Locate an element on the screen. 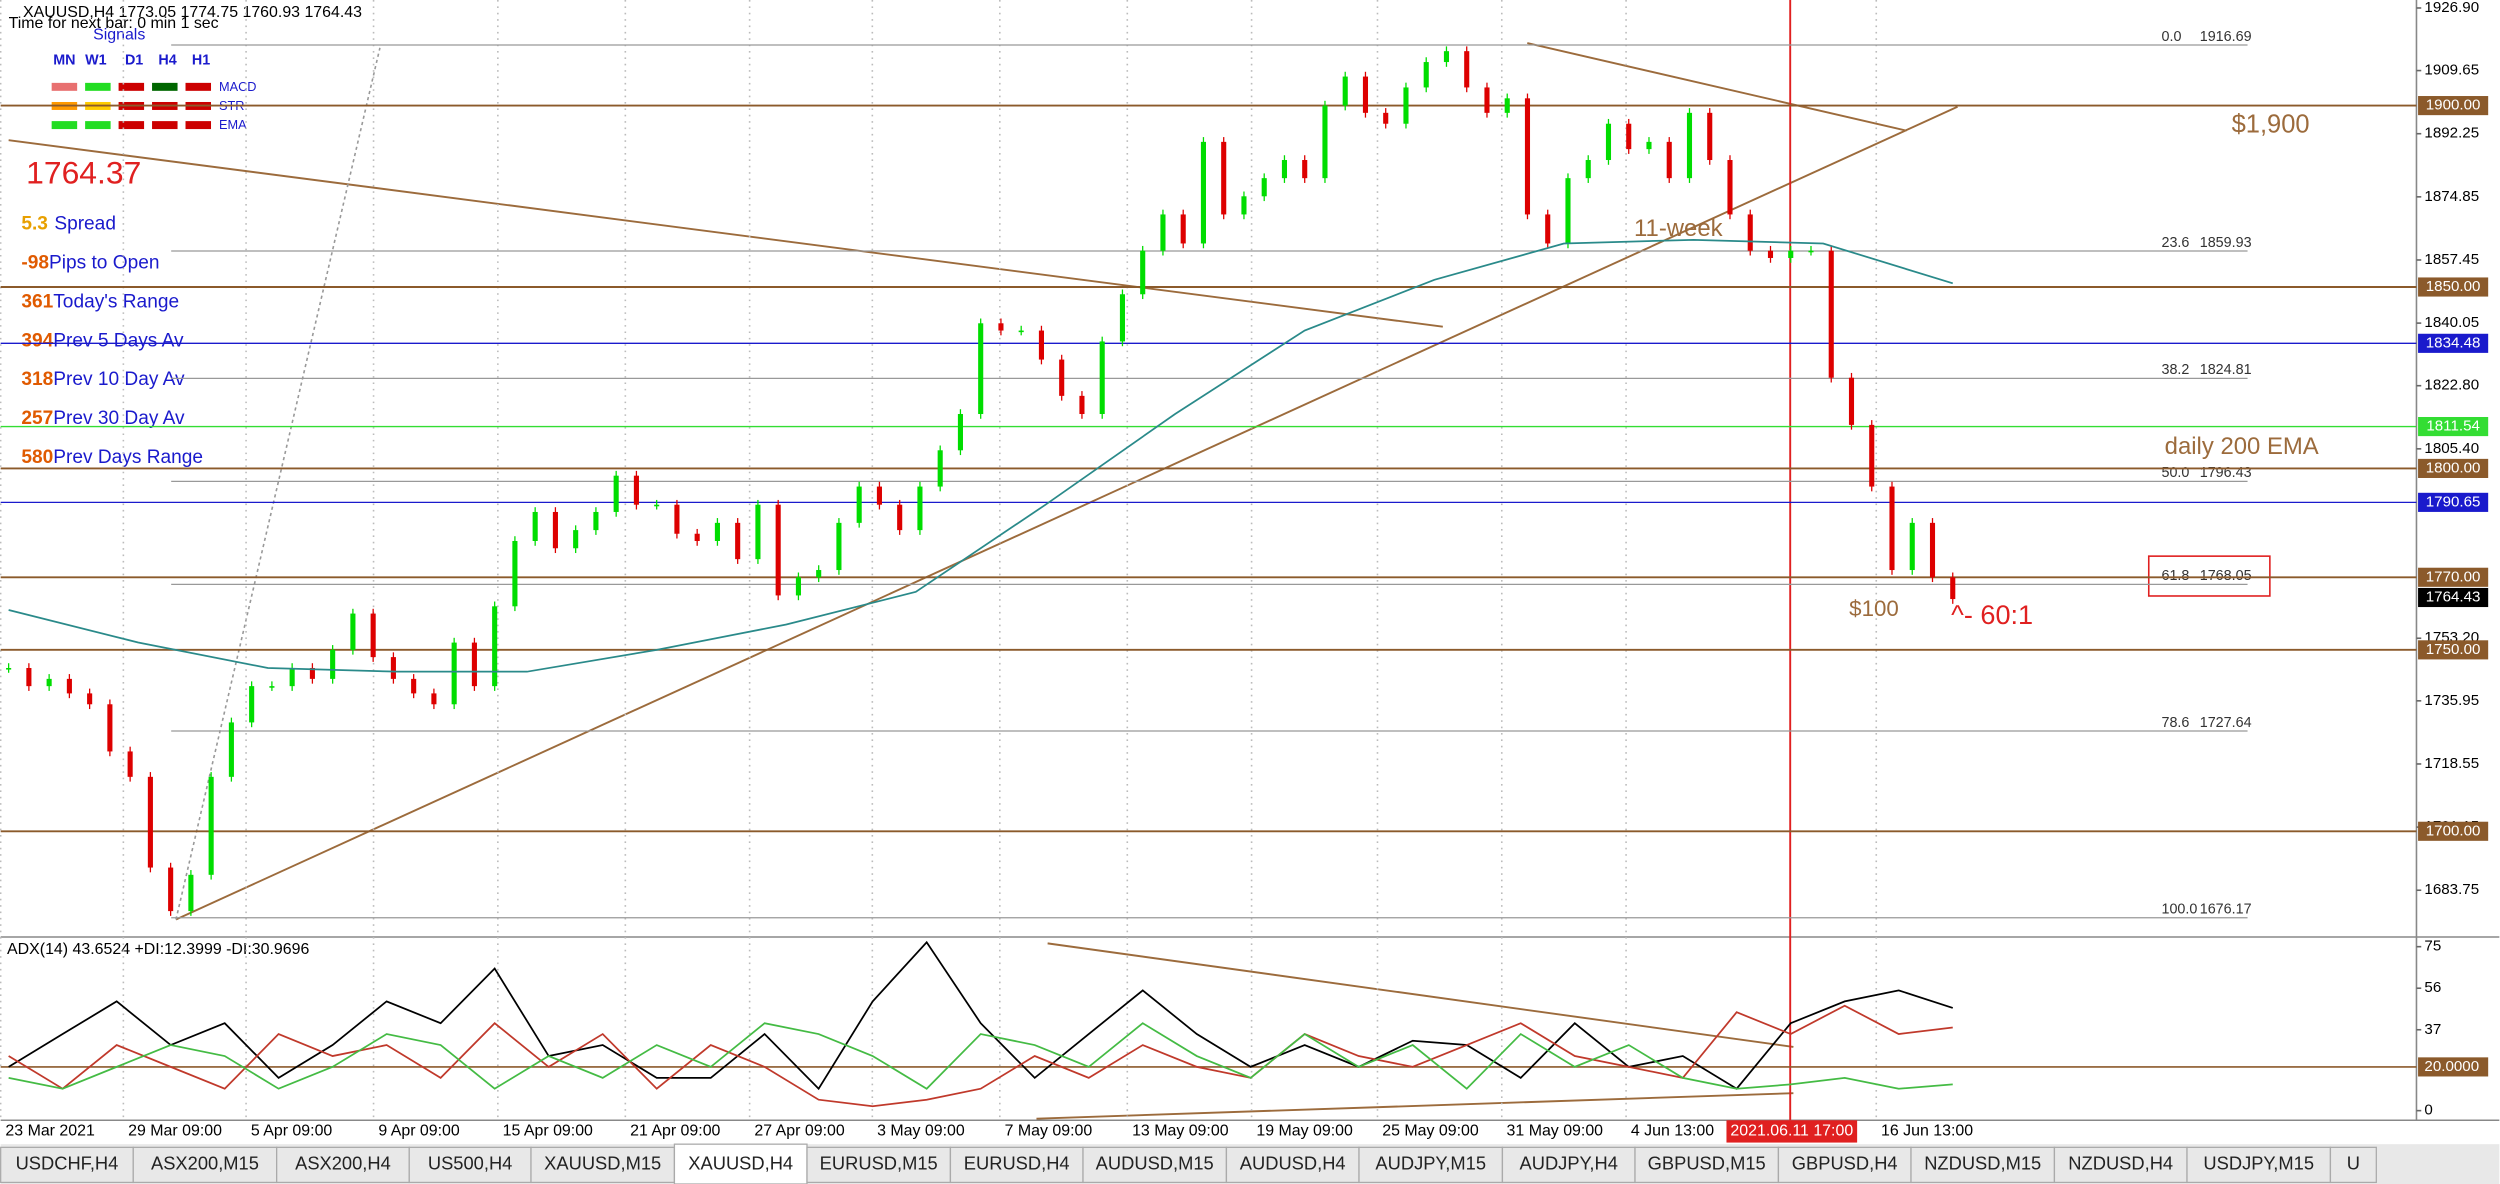 This screenshot has height=1184, width=2500. annotation: daily 200 EMA is located at coordinates (2242, 446).